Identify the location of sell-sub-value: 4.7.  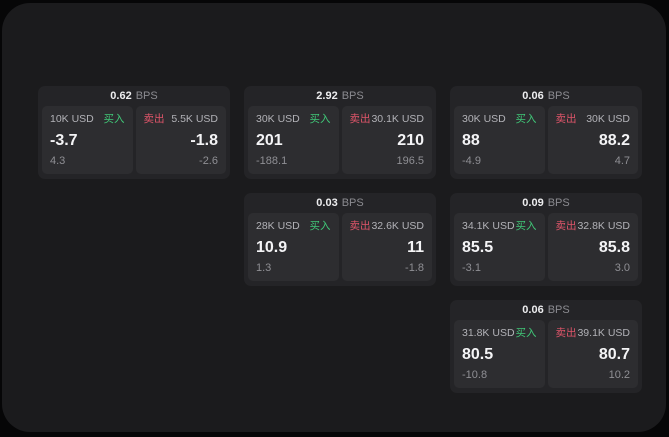
(622, 161).